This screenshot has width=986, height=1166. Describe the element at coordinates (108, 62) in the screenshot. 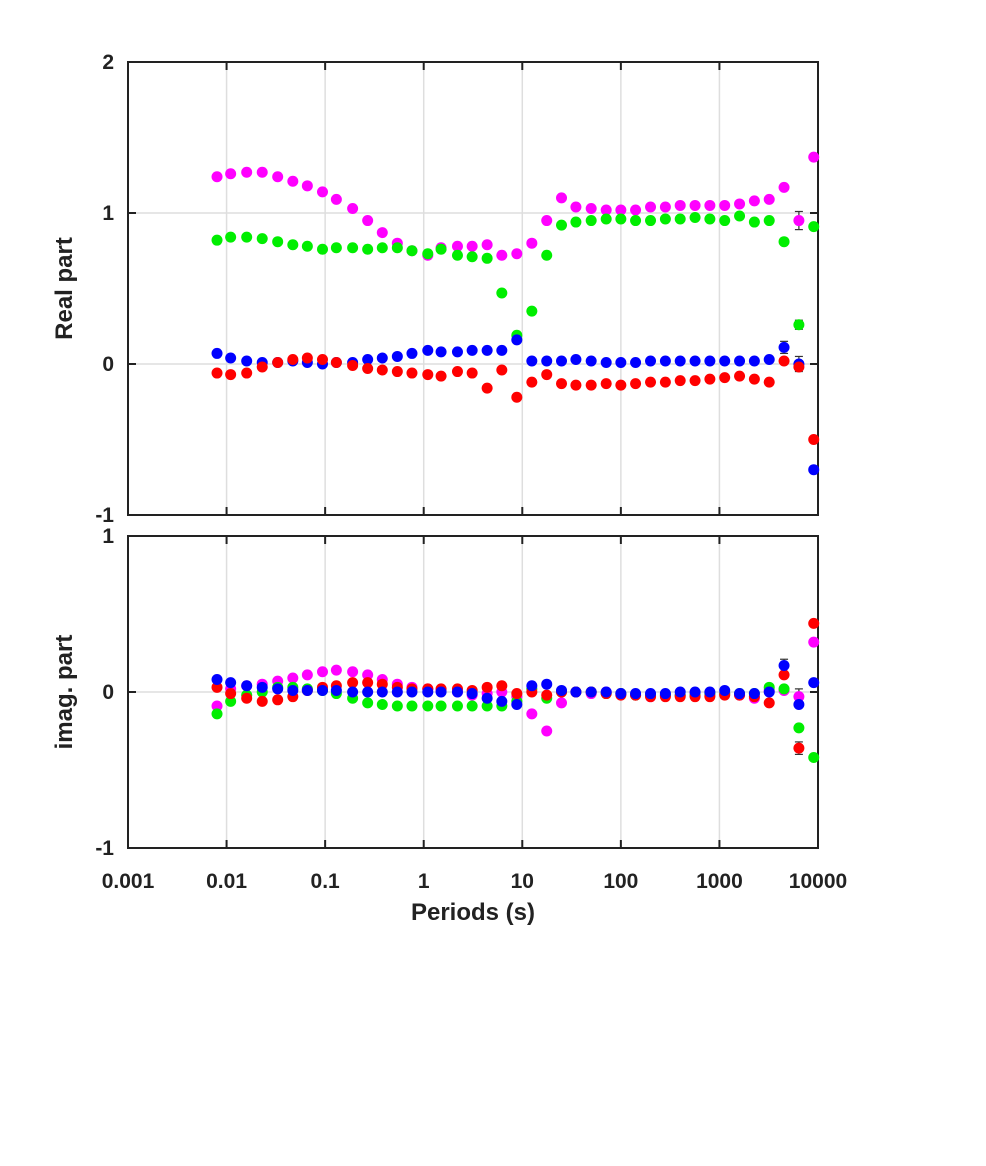

I see `y-tick-label: 2` at that location.